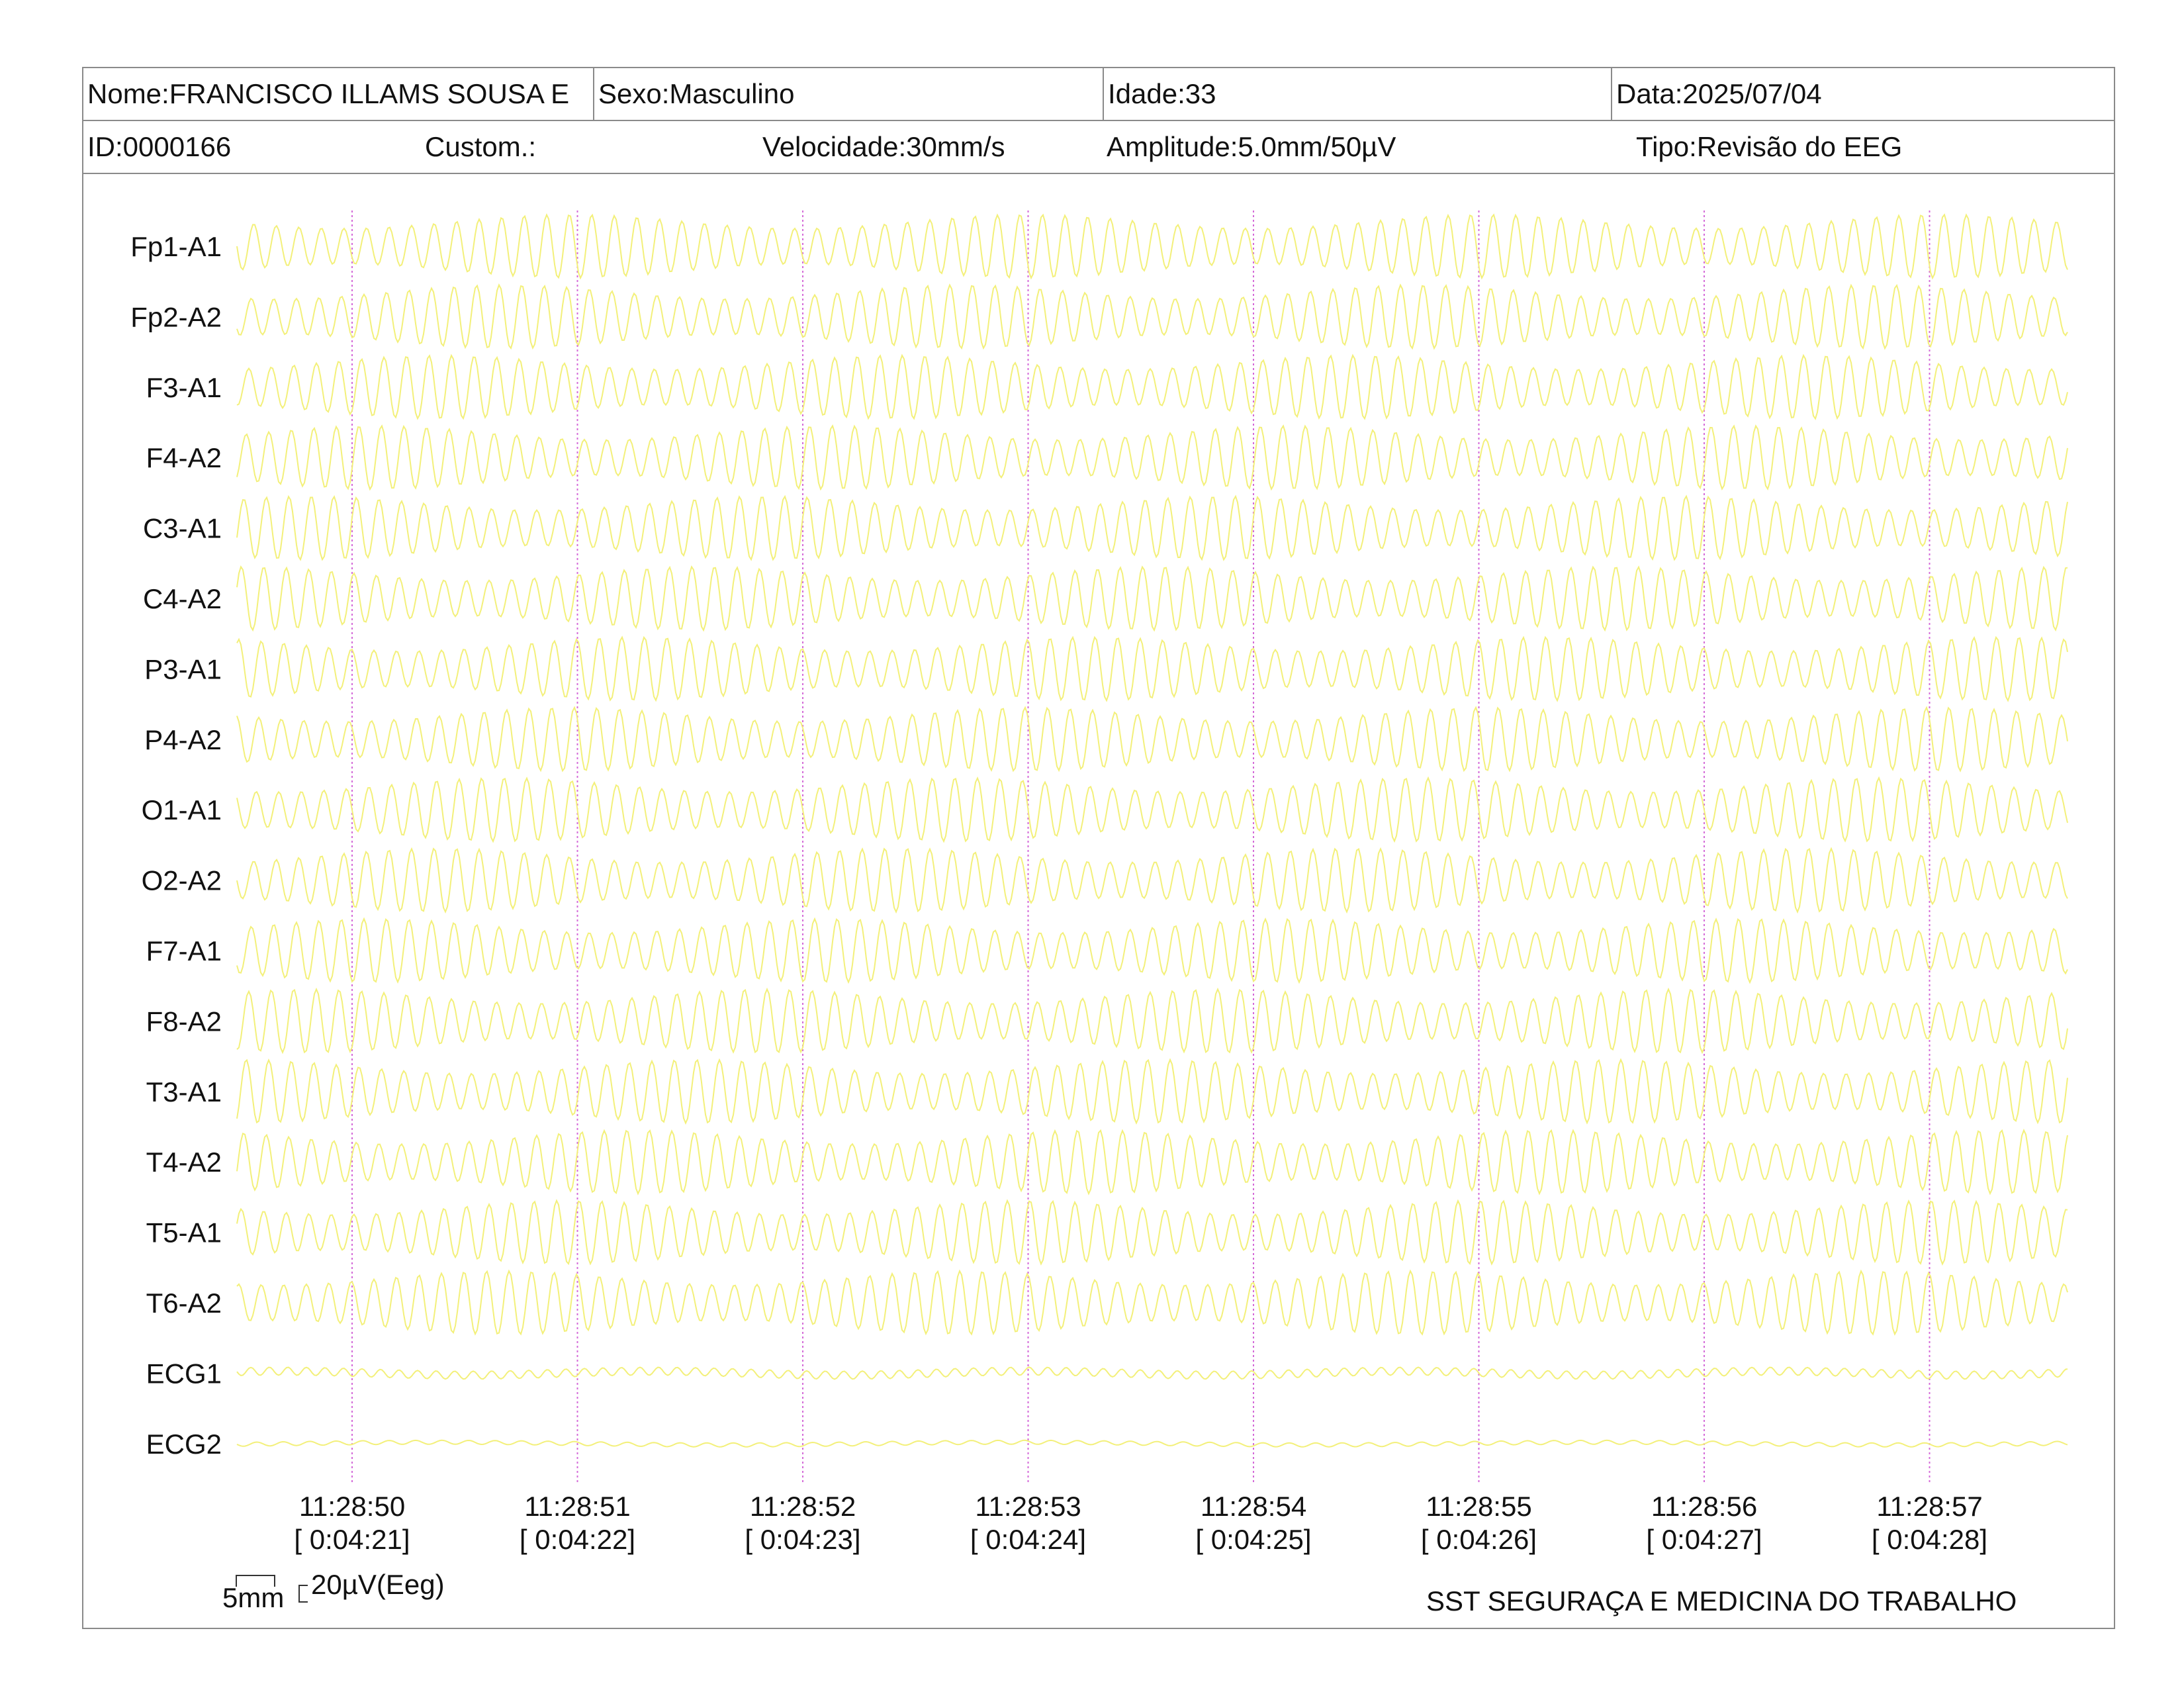 Image resolution: width=2184 pixels, height=1688 pixels. I want to click on company-name: SST SEGURAÇA E MEDICINA DO TRABALHO, so click(1721, 1601).